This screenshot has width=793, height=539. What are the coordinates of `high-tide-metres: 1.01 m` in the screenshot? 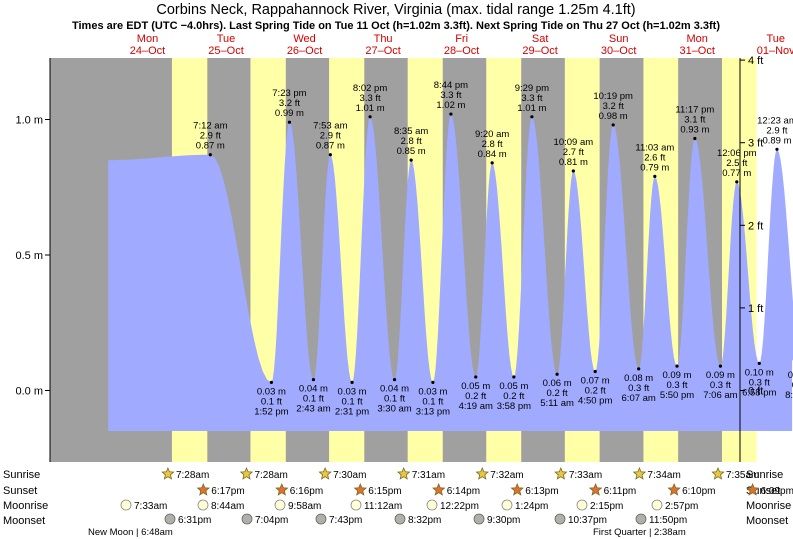 It's located at (370, 108).